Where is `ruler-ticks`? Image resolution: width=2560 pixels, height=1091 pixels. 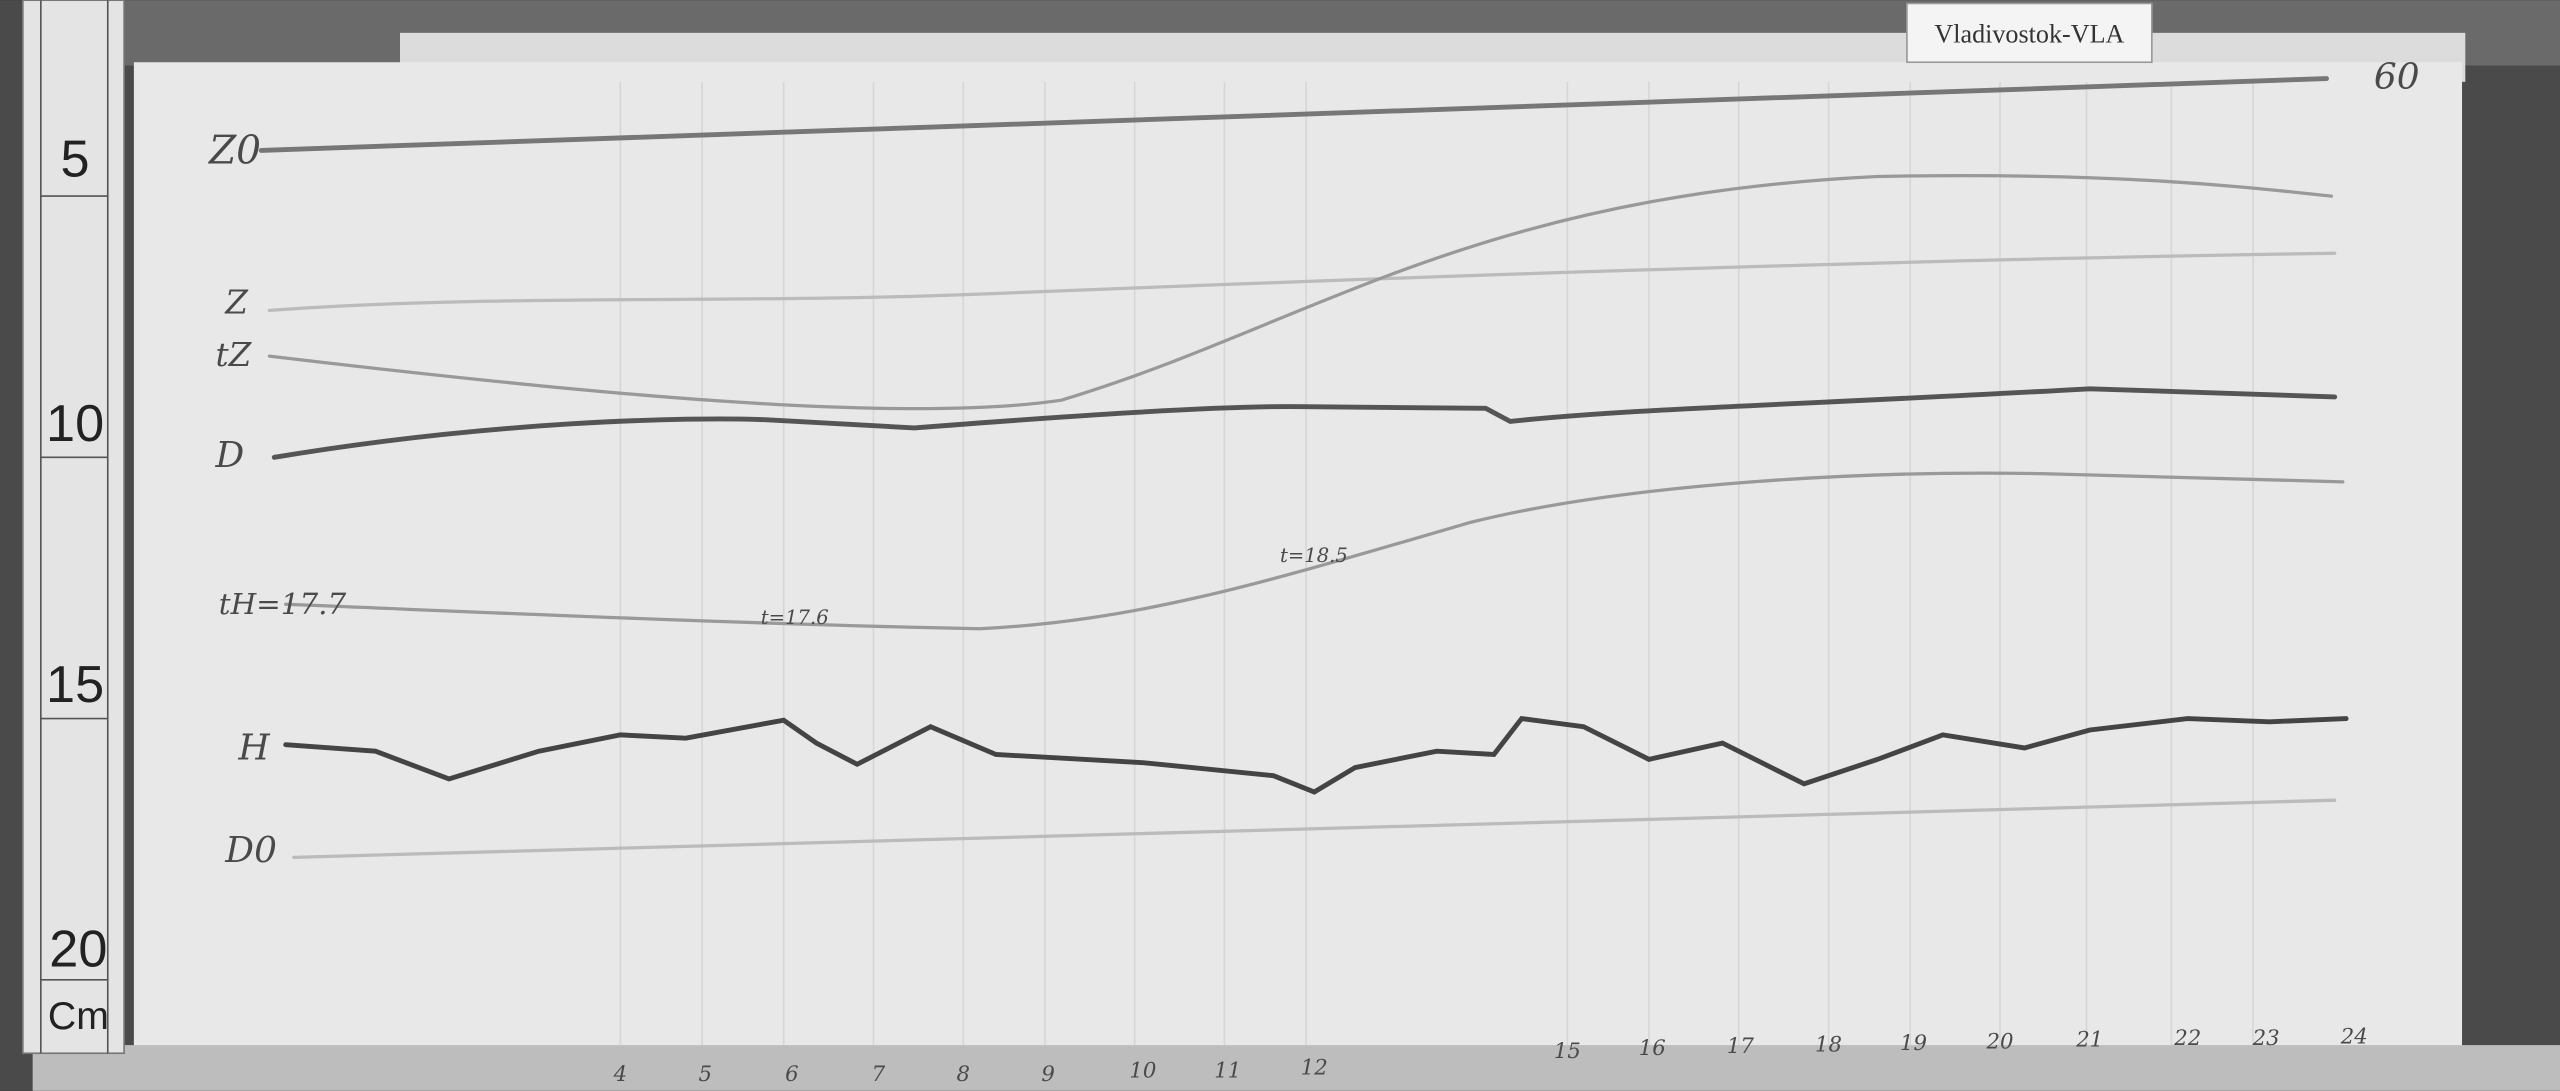 ruler-ticks is located at coordinates (74, 588).